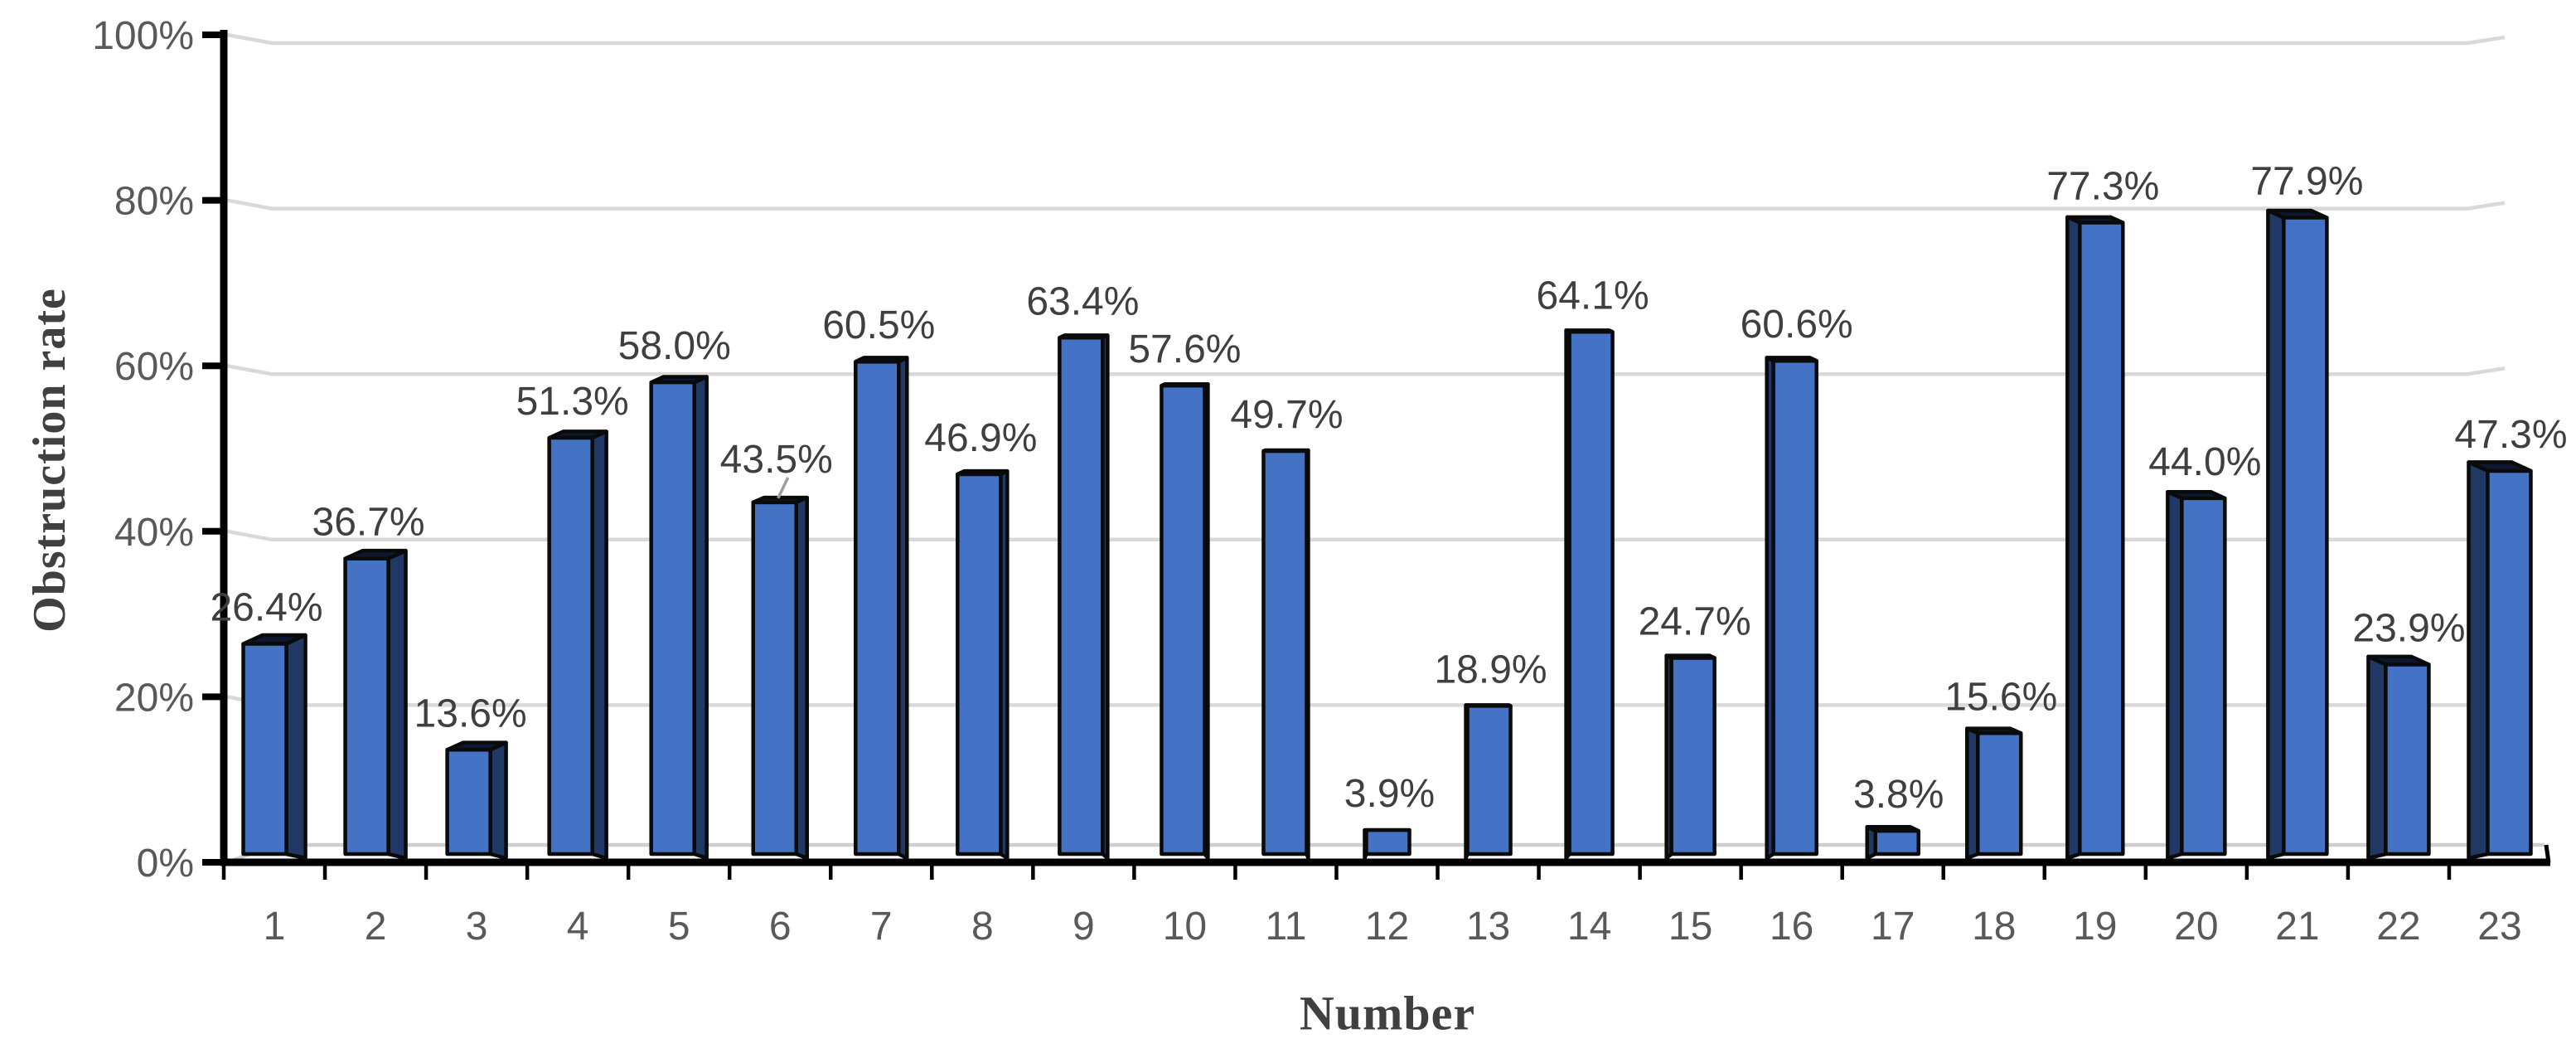  I want to click on x-tick-label-7: 7, so click(881, 927).